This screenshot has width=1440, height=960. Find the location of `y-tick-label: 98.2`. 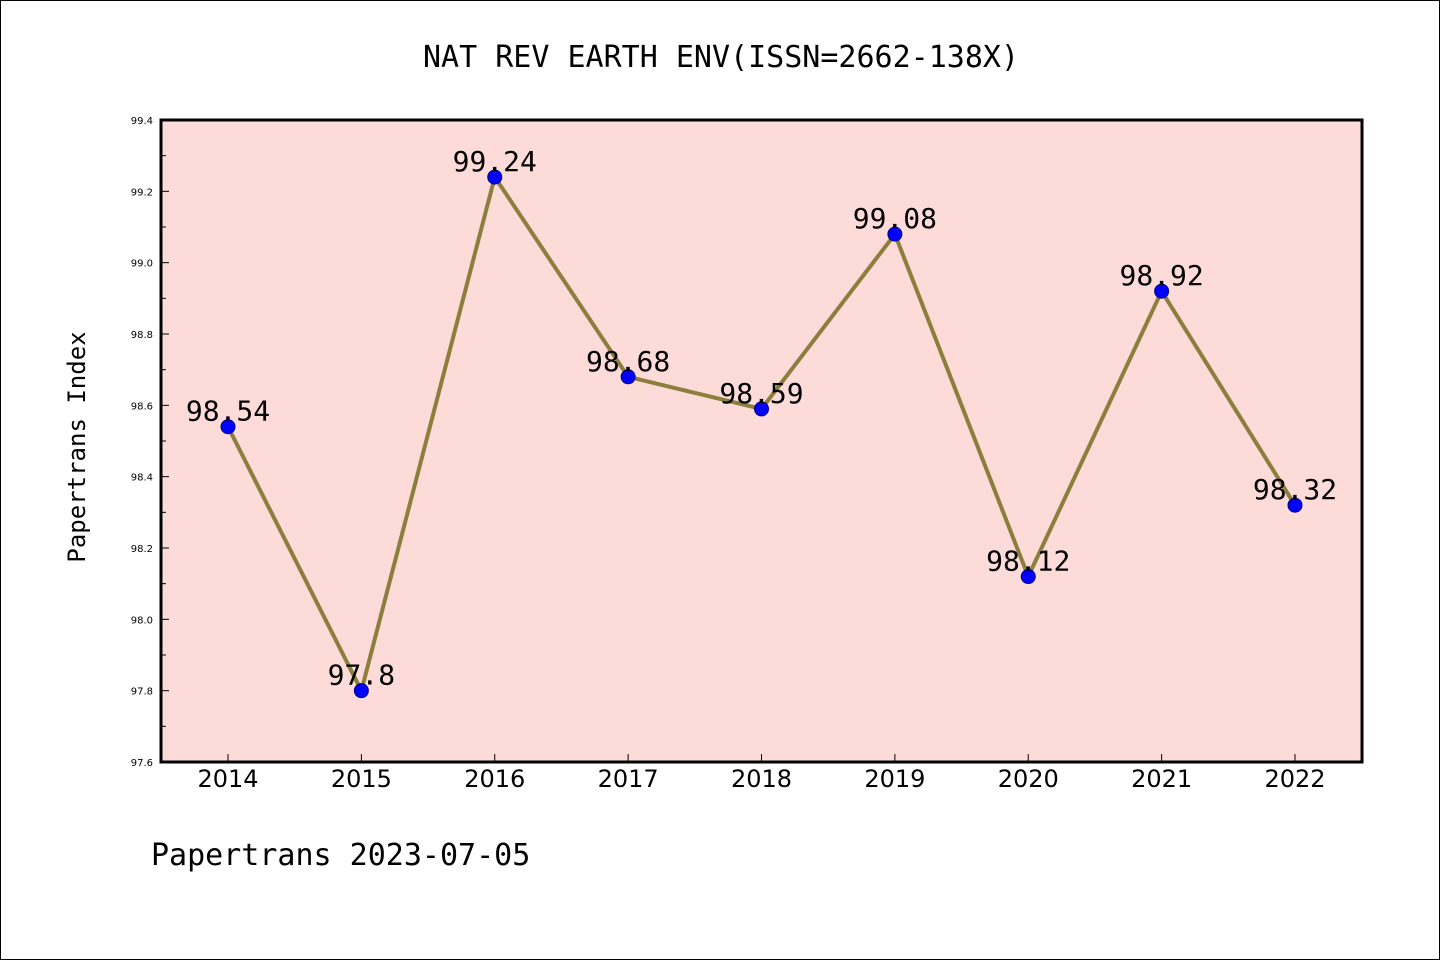

y-tick-label: 98.2 is located at coordinates (142, 549).